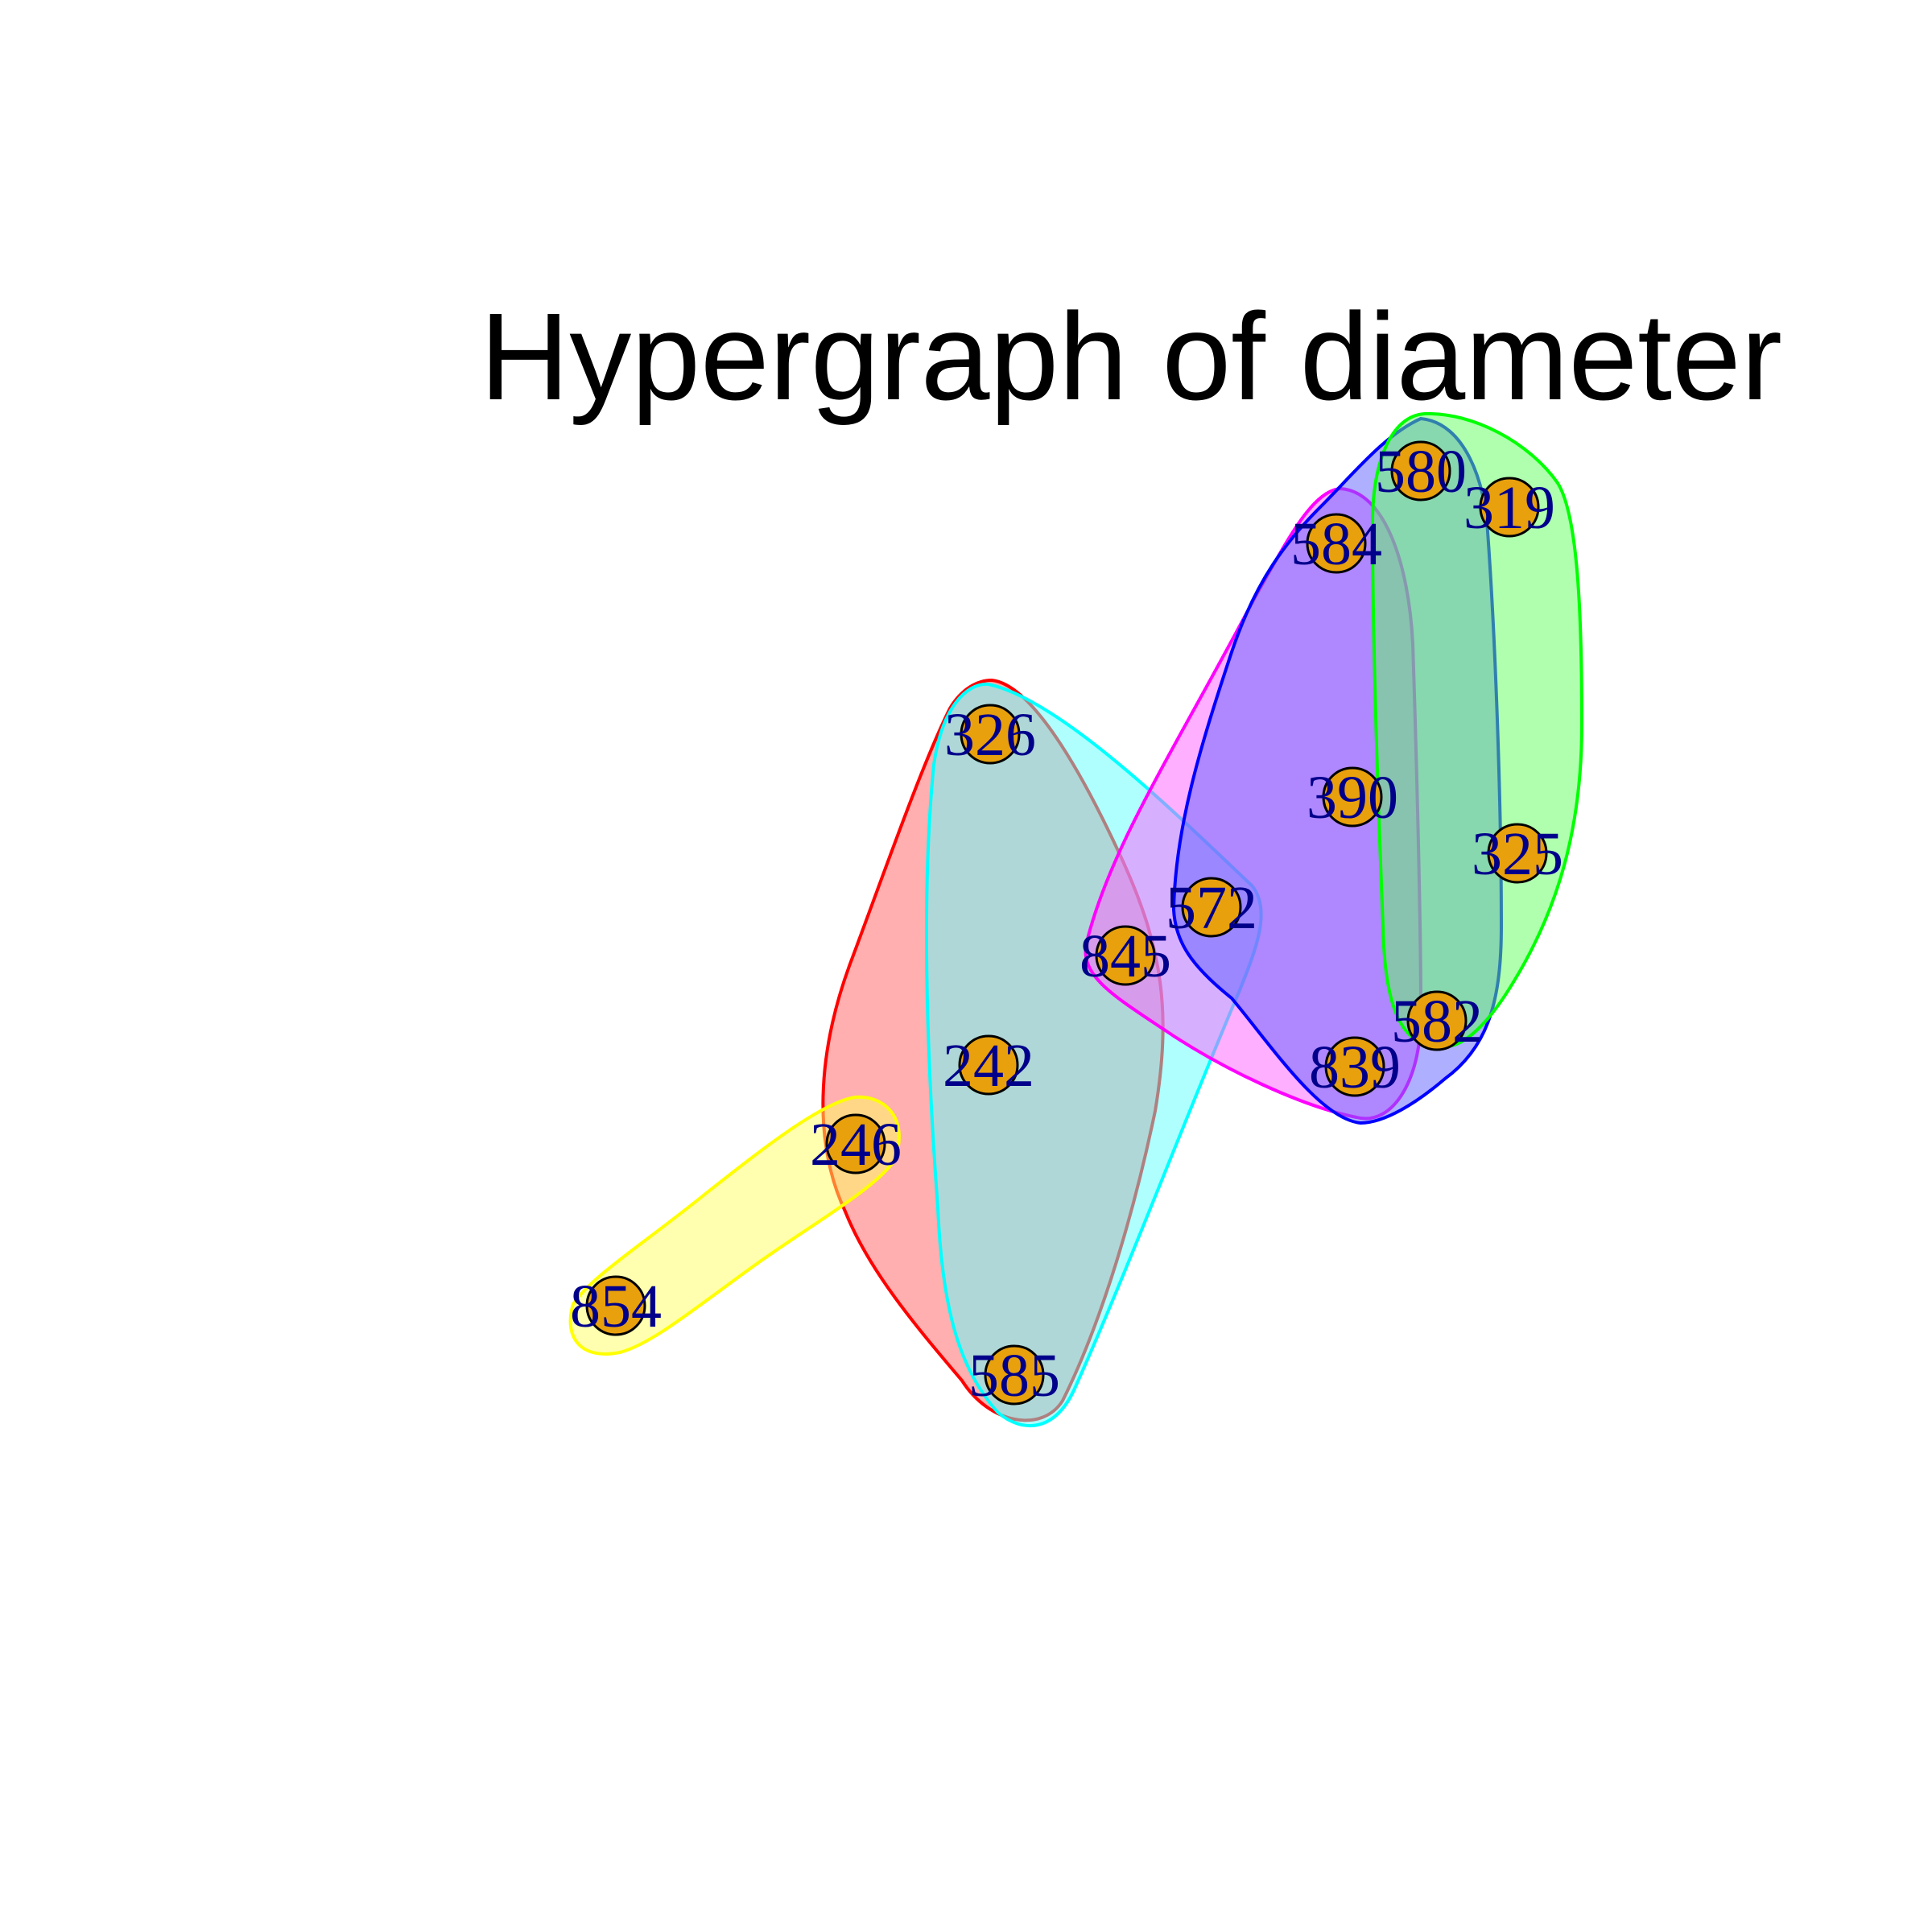 This screenshot has height=1932, width=1932. I want to click on vertex-582: 582, so click(1437, 1021).